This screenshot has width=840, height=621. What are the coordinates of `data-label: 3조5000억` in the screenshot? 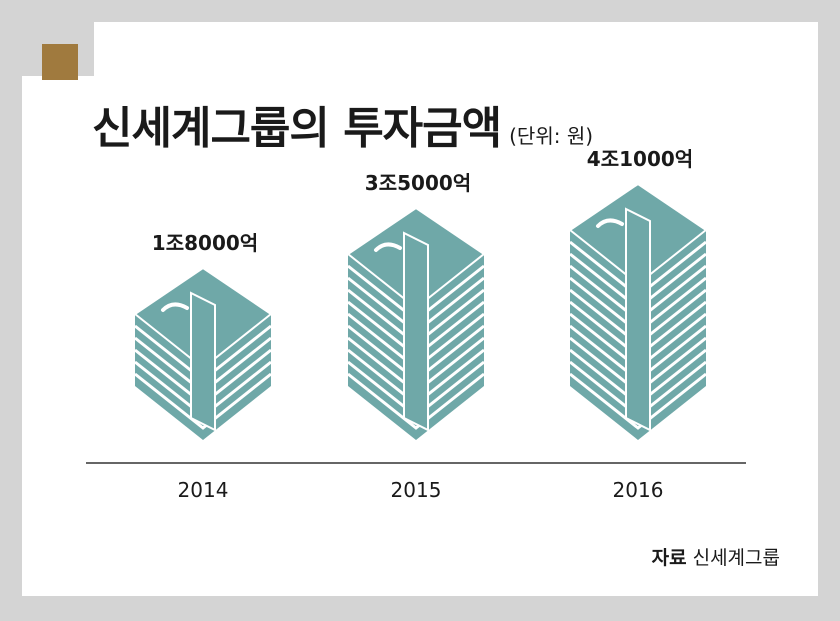 It's located at (418, 183).